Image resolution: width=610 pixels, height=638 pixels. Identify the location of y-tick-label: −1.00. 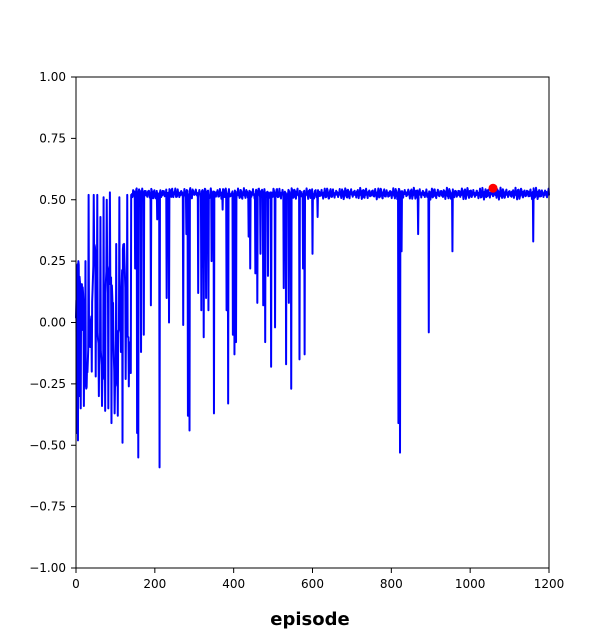
(47, 568).